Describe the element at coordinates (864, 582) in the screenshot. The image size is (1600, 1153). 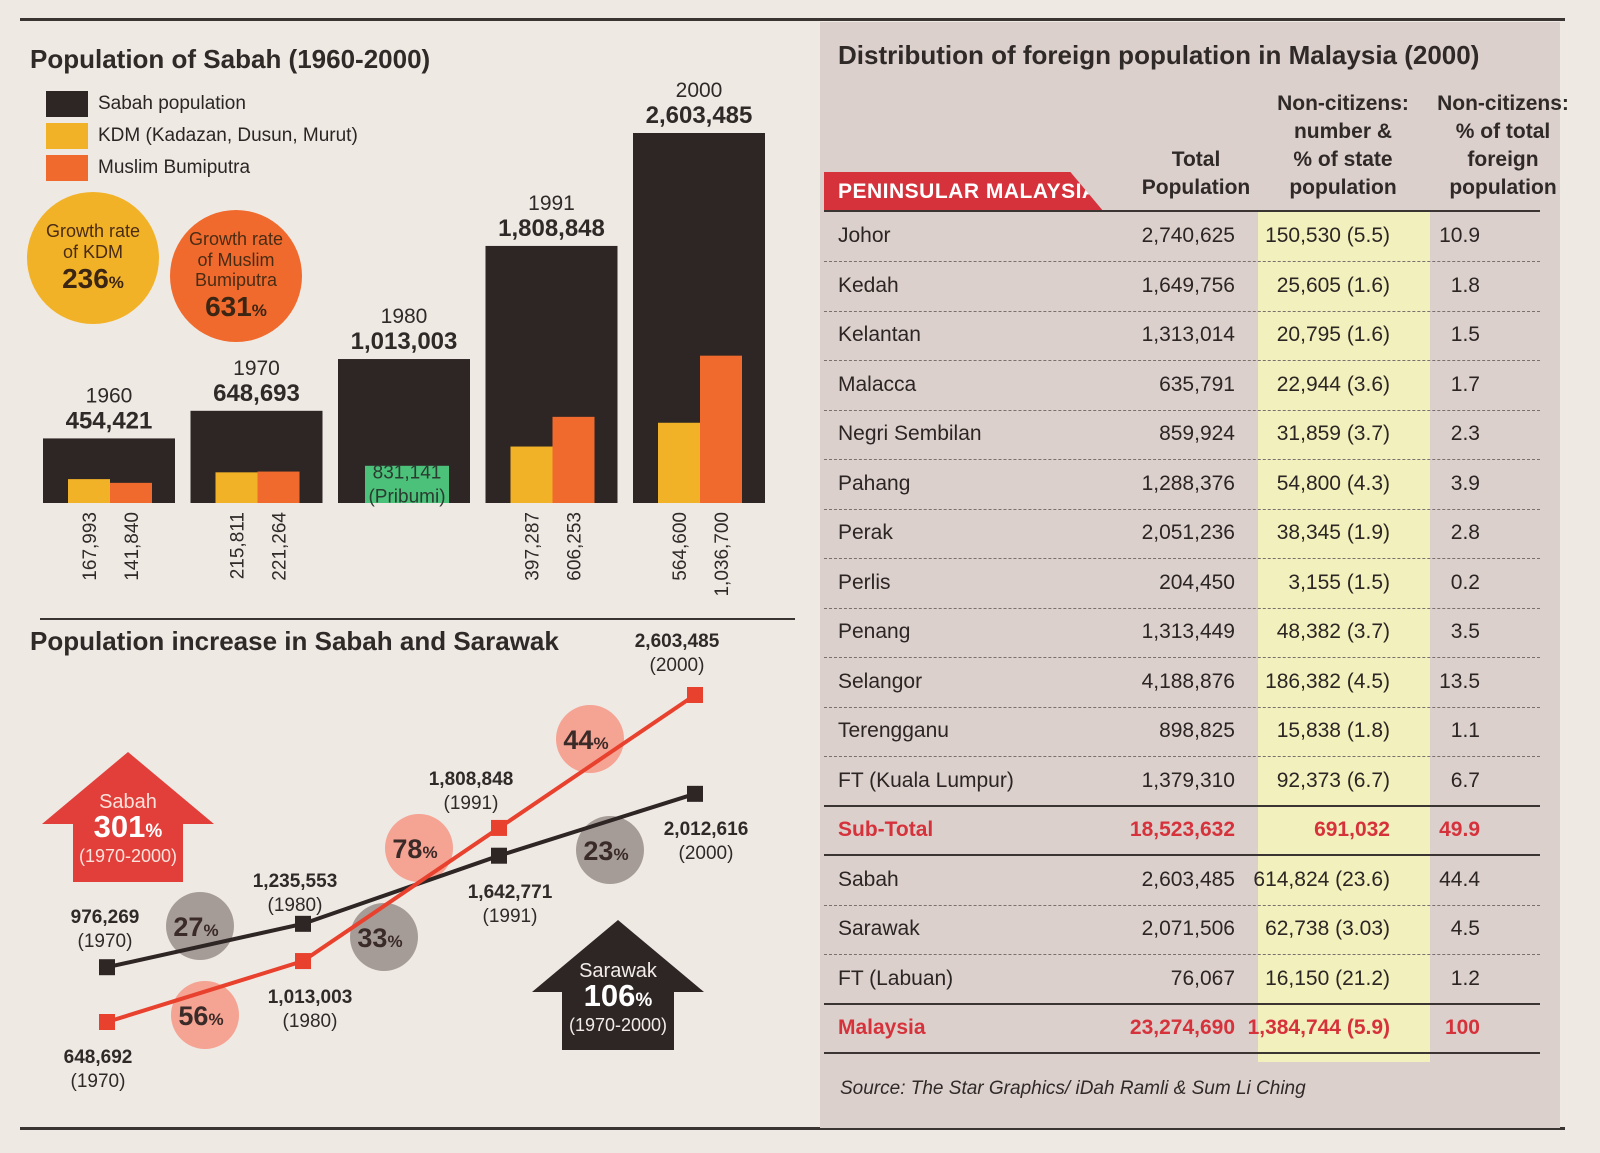
I see `row-state: Perlis` at that location.